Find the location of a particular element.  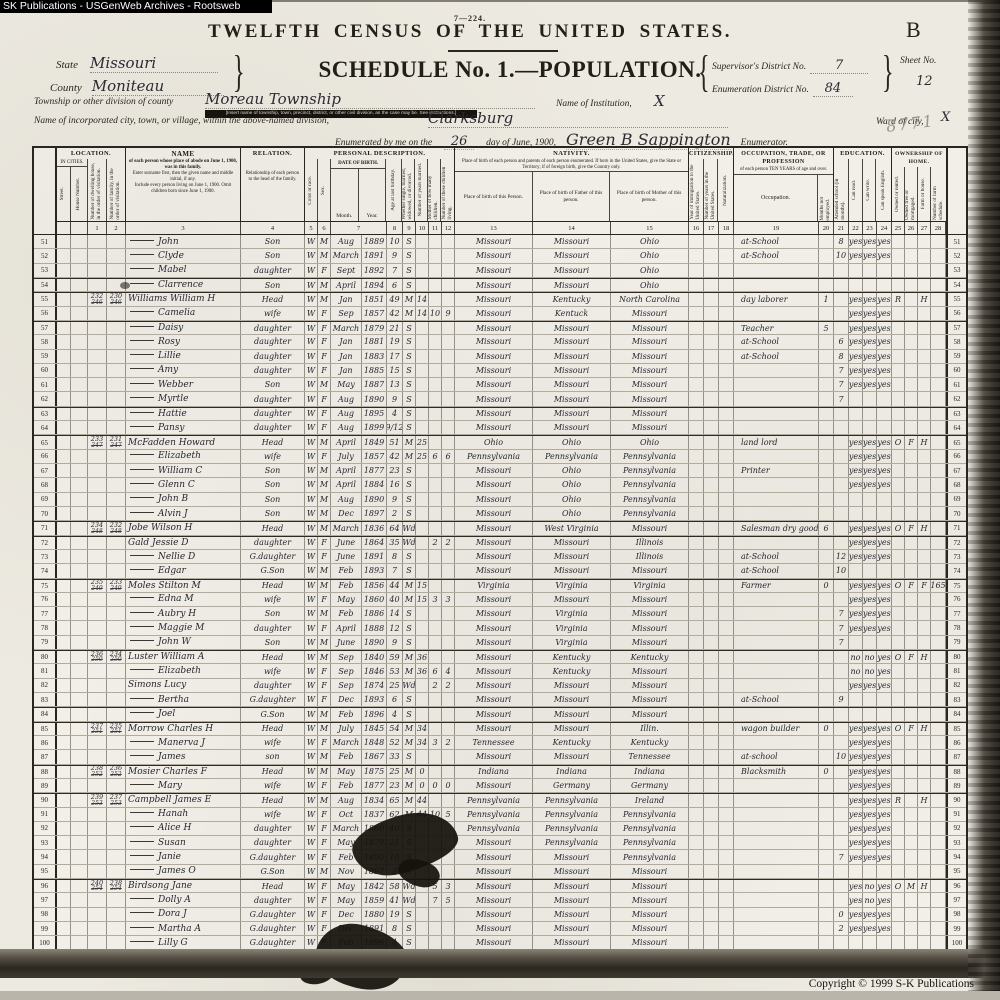

column-number-cell: 7 is located at coordinates (359, 228).